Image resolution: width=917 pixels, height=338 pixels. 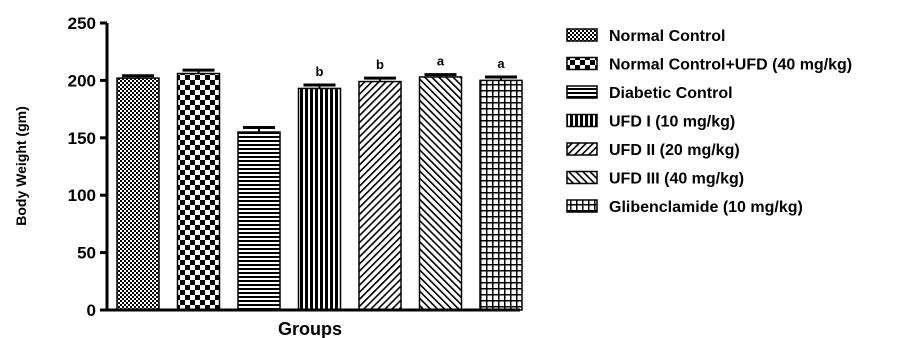 I want to click on legend-item: Normal Control, so click(x=645, y=36).